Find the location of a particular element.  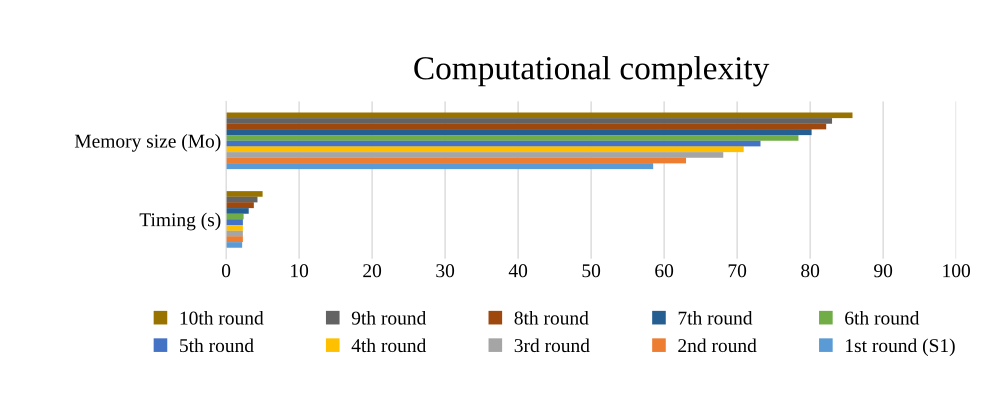

x-tick-label: 70 is located at coordinates (737, 271).